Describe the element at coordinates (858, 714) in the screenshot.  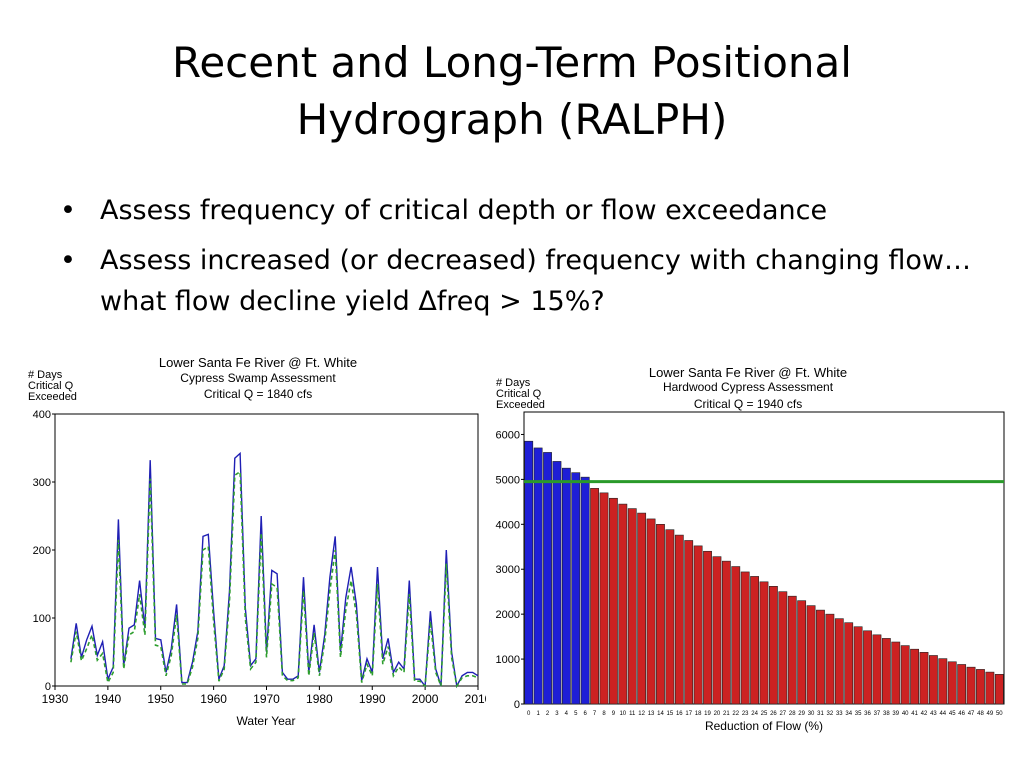
I see `right-x-tick-label: 35` at that location.